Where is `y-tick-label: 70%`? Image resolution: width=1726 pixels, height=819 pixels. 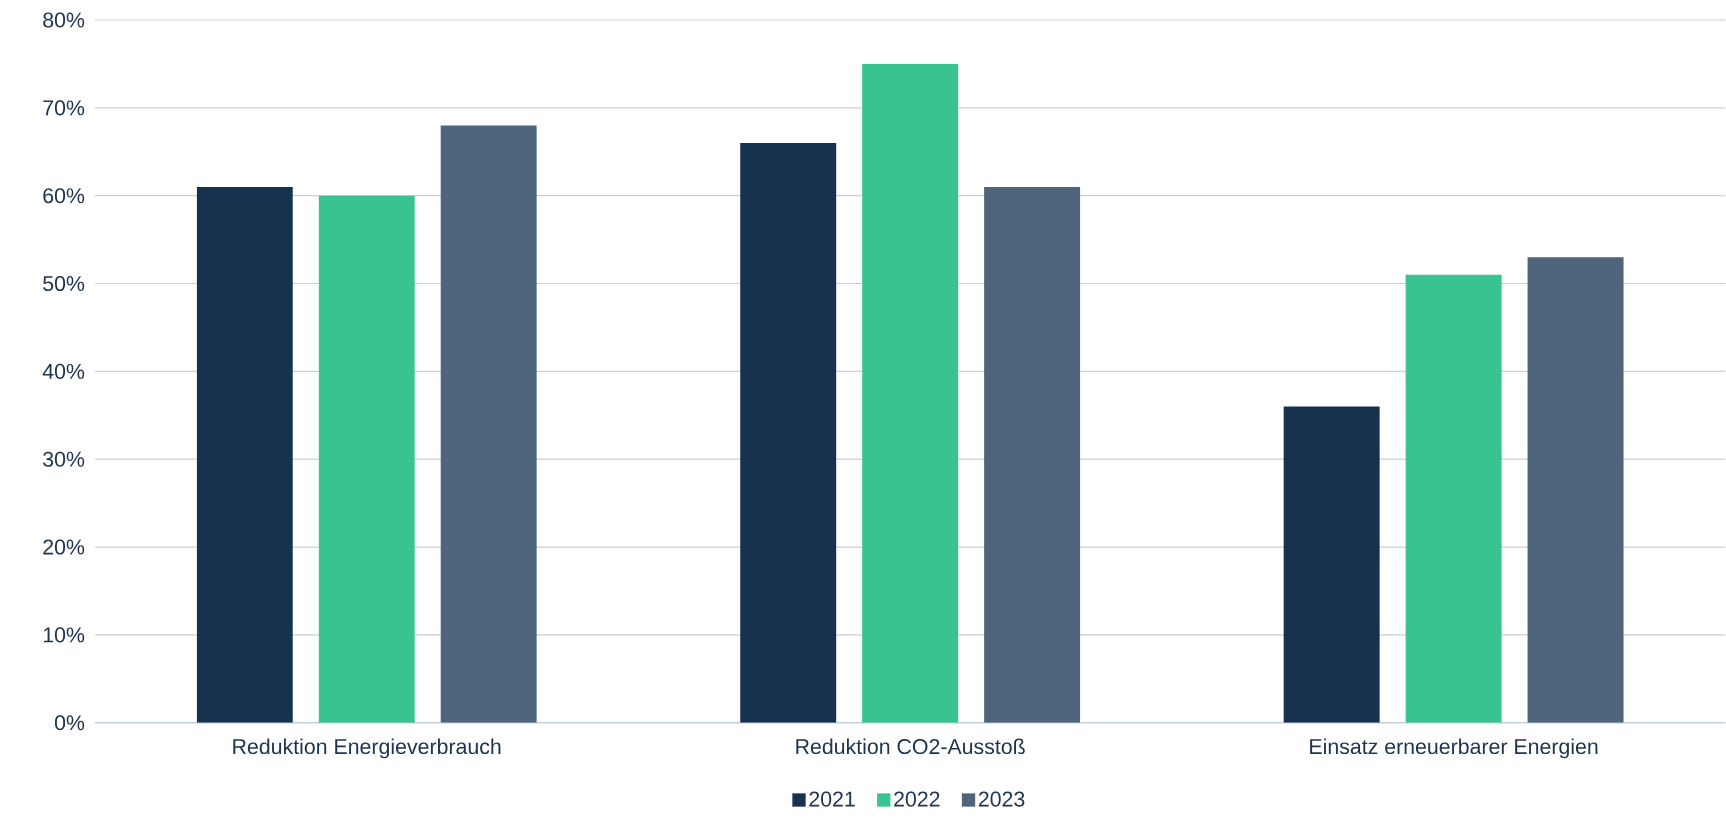
y-tick-label: 70% is located at coordinates (64, 108).